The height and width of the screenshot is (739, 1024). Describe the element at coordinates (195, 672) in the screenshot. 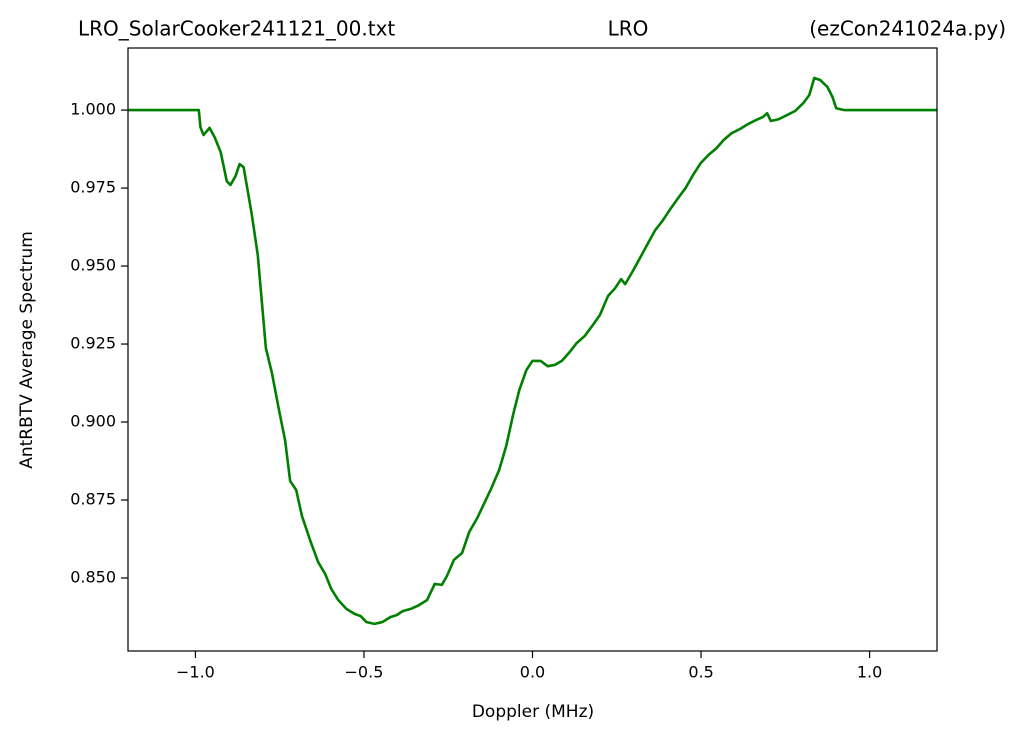

I see `x-tick-label: −1.0` at that location.